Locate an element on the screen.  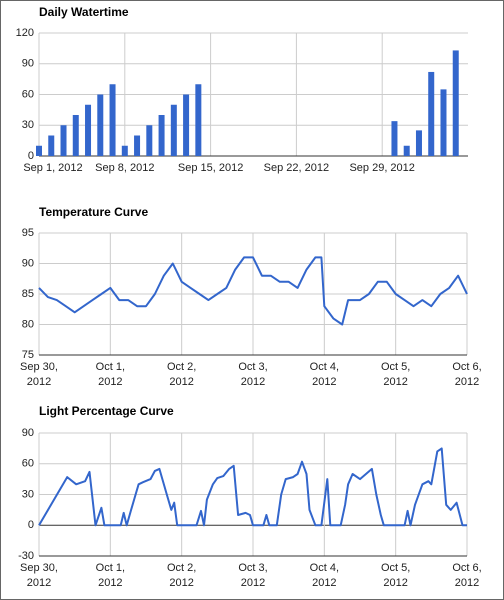
x-tick-label: Sep 15, 2012 is located at coordinates (210, 168).